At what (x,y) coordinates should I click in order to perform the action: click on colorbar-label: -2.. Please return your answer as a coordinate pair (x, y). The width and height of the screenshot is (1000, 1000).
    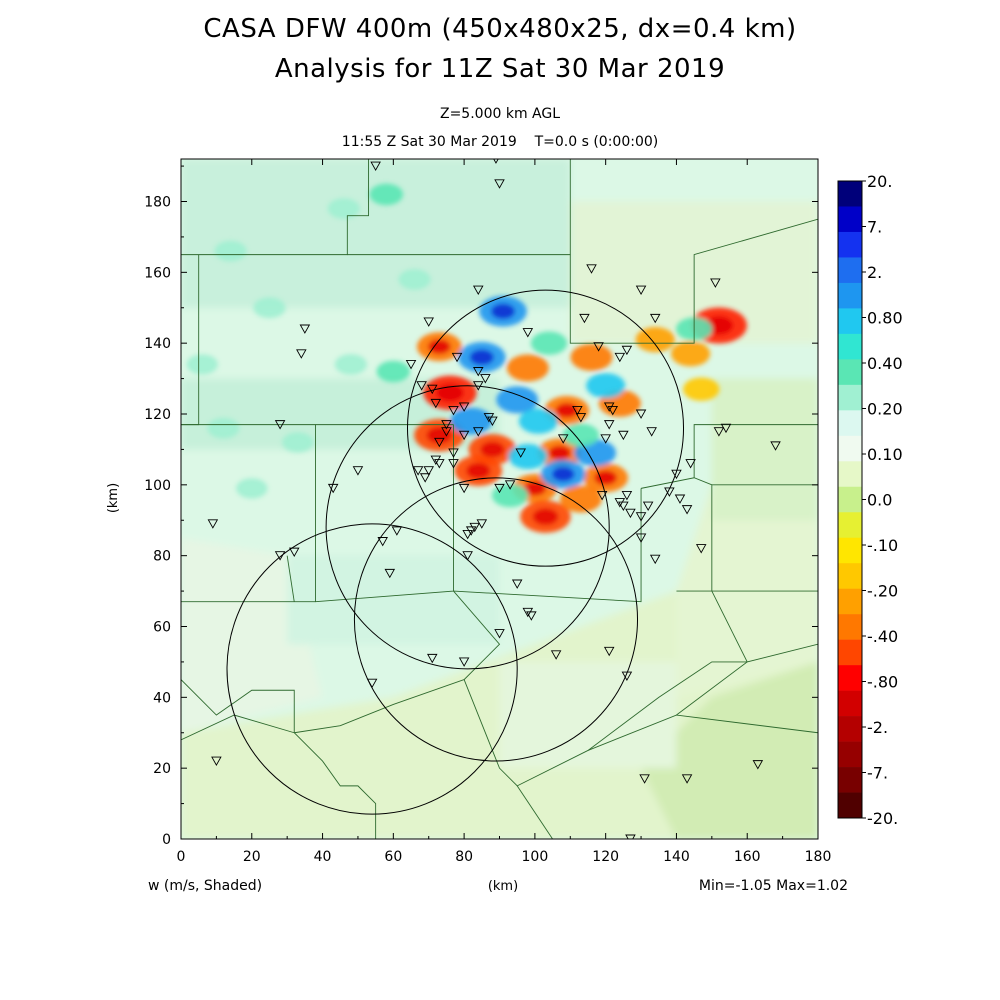
    Looking at the image, I should click on (877, 727).